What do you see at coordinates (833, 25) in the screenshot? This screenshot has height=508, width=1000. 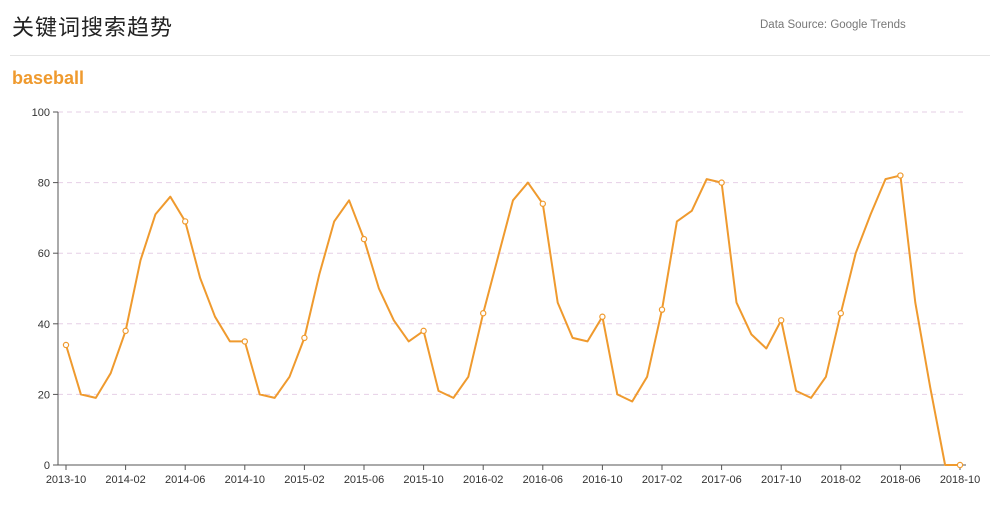 I see `data-source-note: Data Source: Google Trends` at bounding box center [833, 25].